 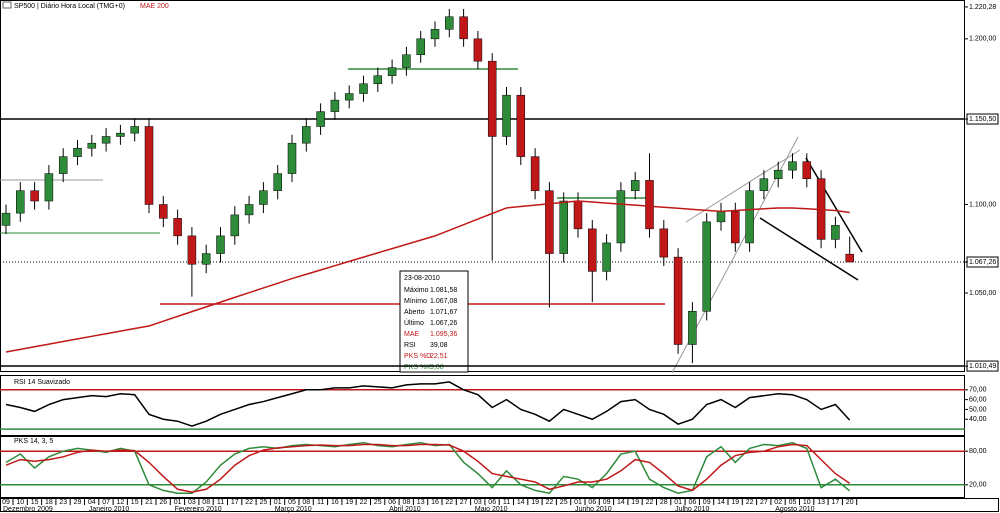 What do you see at coordinates (428, 468) in the screenshot?
I see `series-line` at bounding box center [428, 468].